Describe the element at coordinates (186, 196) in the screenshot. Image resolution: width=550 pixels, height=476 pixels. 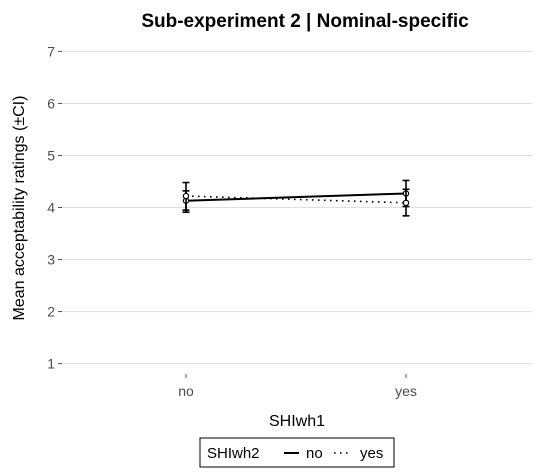
I see `data-point-yes-no` at that location.